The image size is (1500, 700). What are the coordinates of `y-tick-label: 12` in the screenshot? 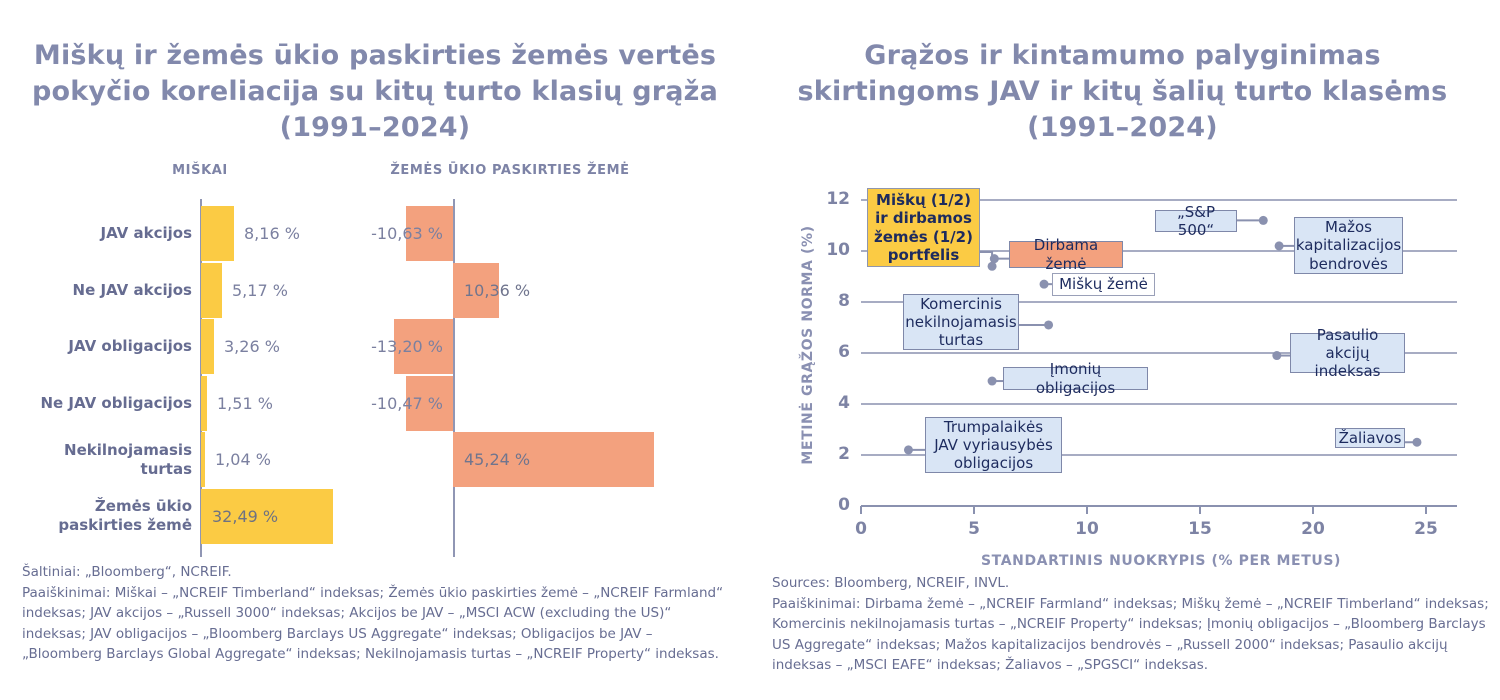 It's located at (838, 199).